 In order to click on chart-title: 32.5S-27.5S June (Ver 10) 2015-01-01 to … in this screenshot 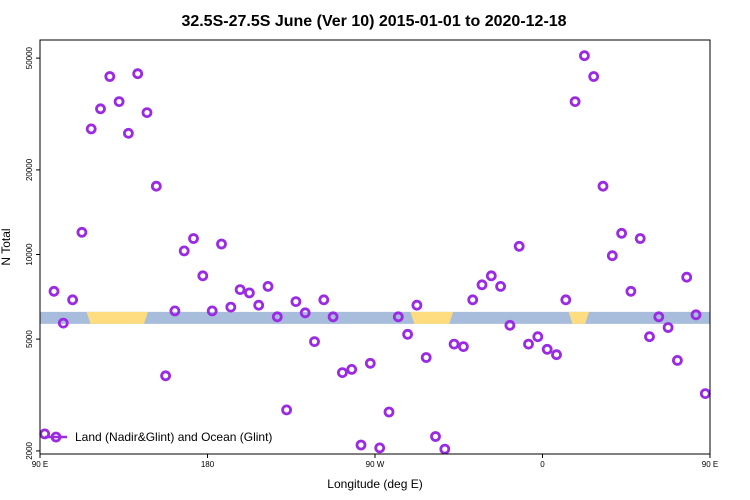, I will do `click(373, 21)`.